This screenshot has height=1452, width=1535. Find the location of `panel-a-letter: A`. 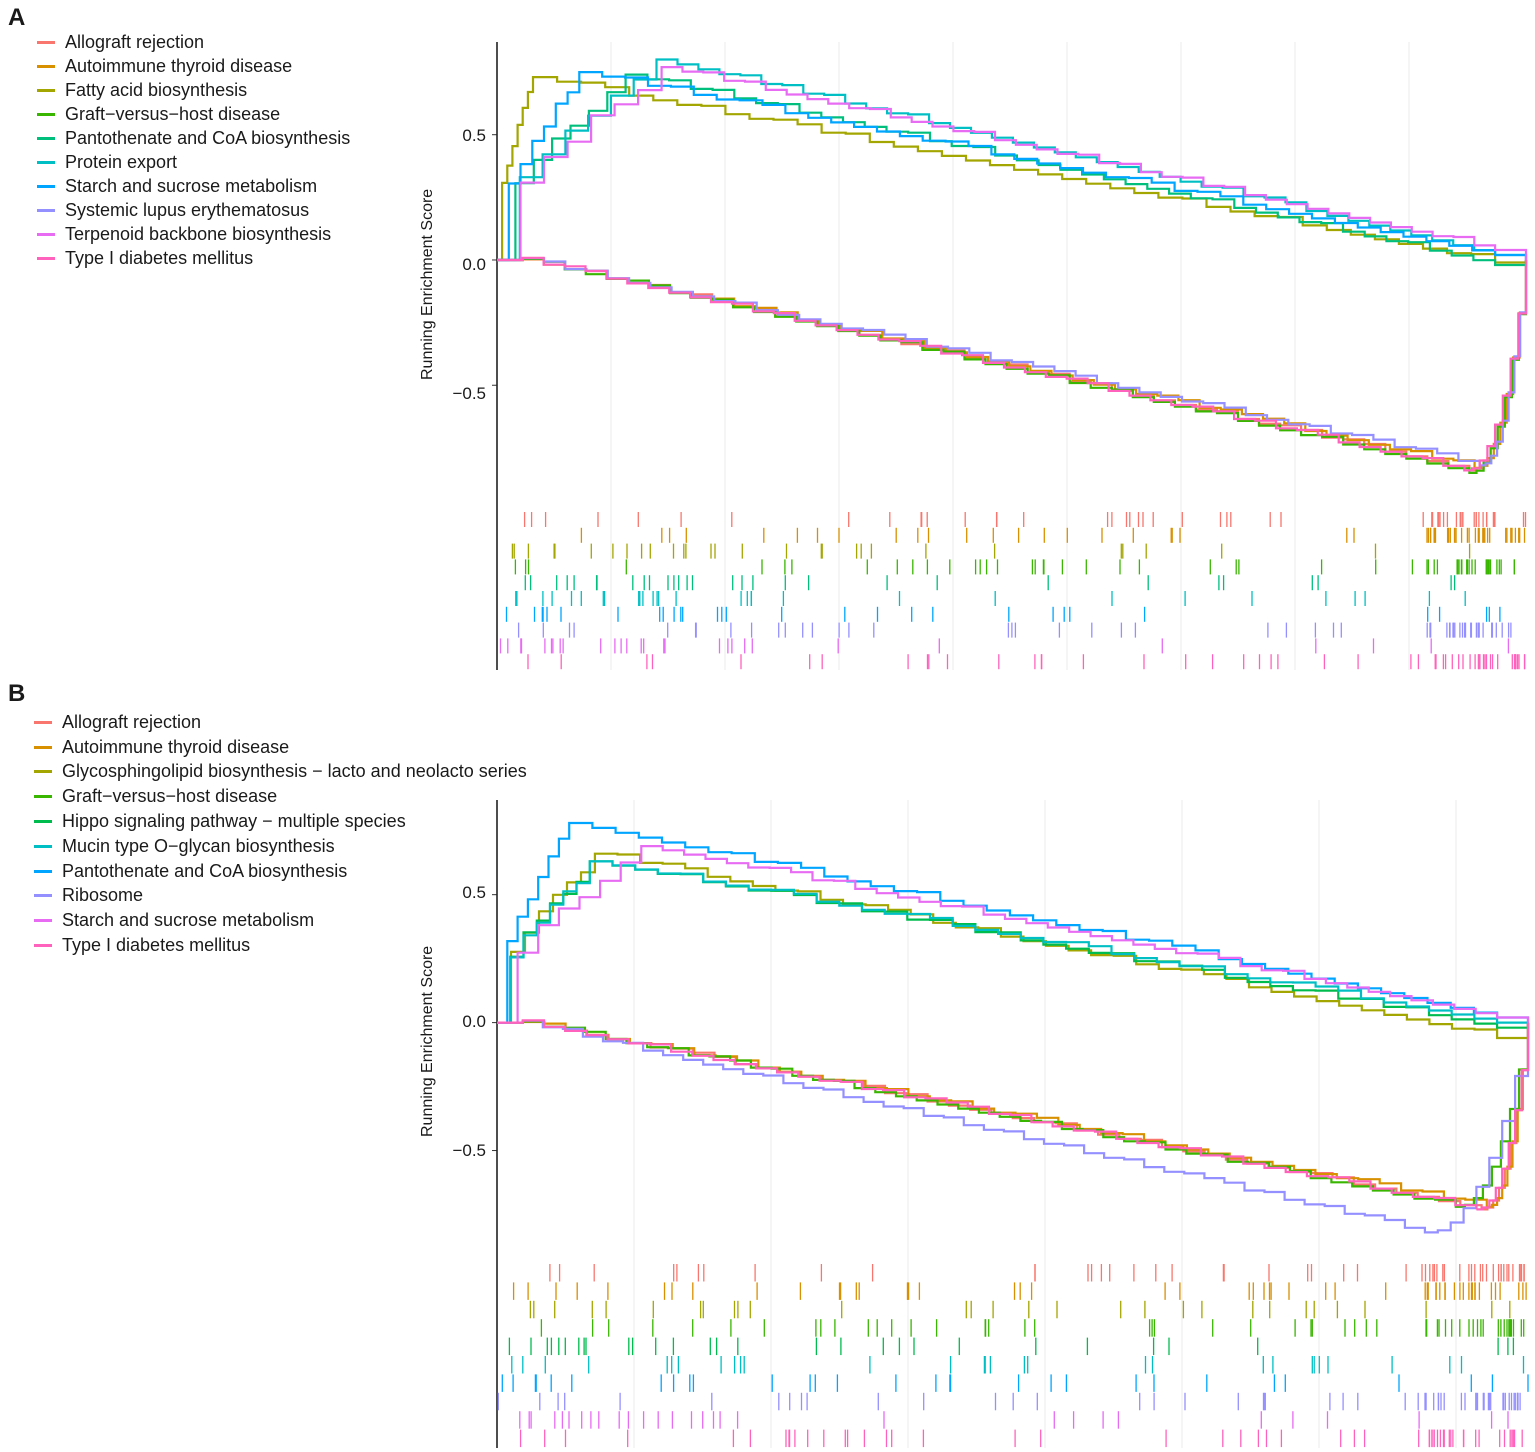

panel-a-letter: A is located at coordinates (17, 17).